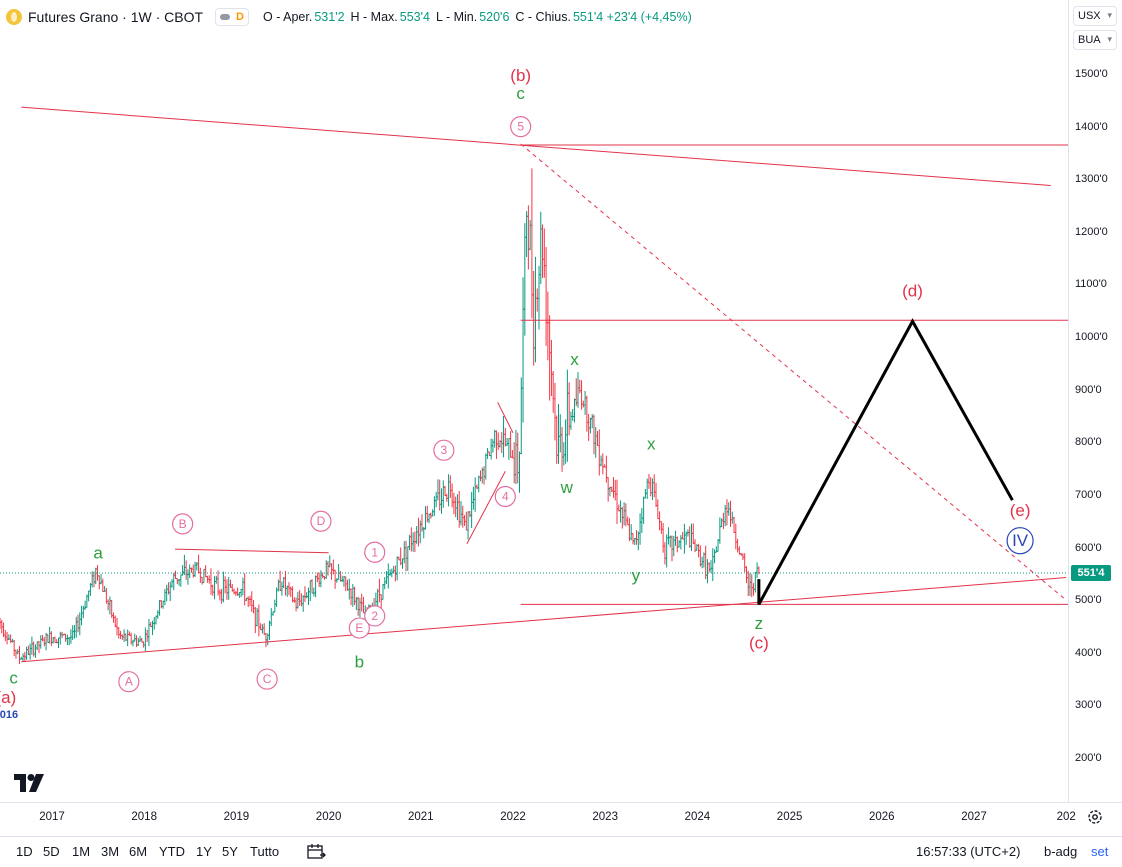 This screenshot has width=1122, height=867. What do you see at coordinates (204, 851) in the screenshot?
I see `range-1y-button: 1Y` at bounding box center [204, 851].